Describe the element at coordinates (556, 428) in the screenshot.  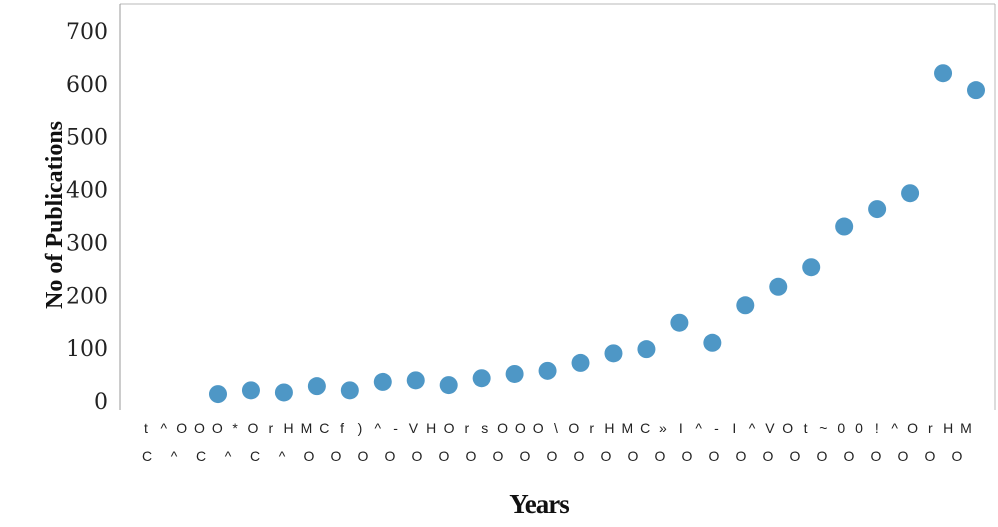
I see `x-tick-label: \` at that location.